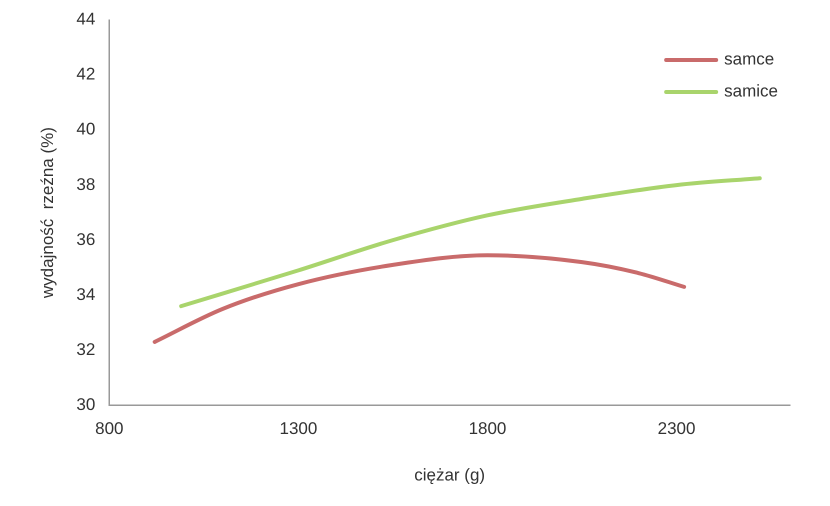  What do you see at coordinates (47, 213) in the screenshot?
I see `y-axis-title: wydajność rzeźna (%)` at bounding box center [47, 213].